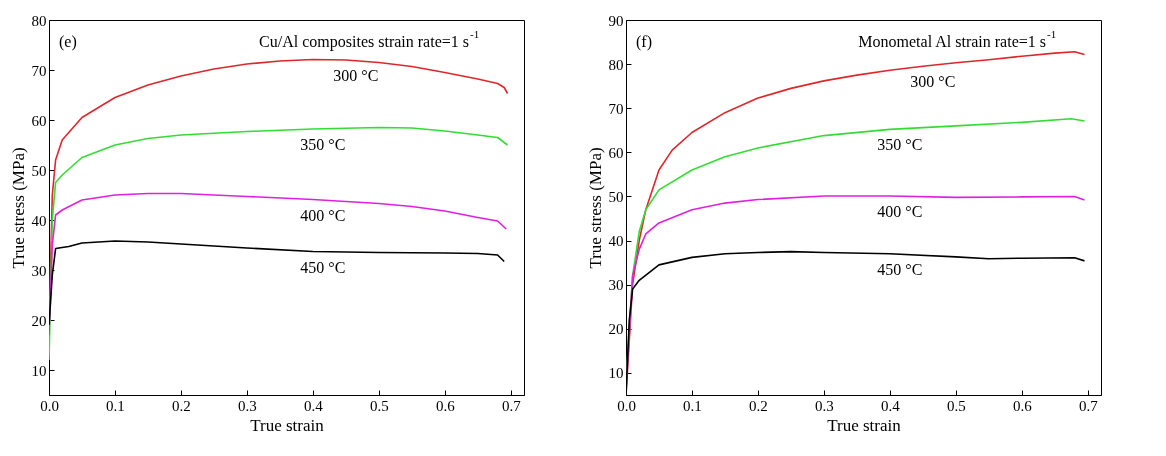 The width and height of the screenshot is (1166, 456). I want to click on annotation: (e), so click(68, 42).